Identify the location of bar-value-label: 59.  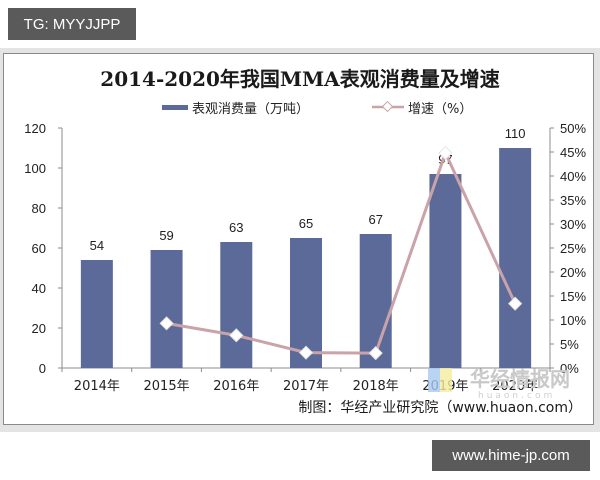
(166, 235).